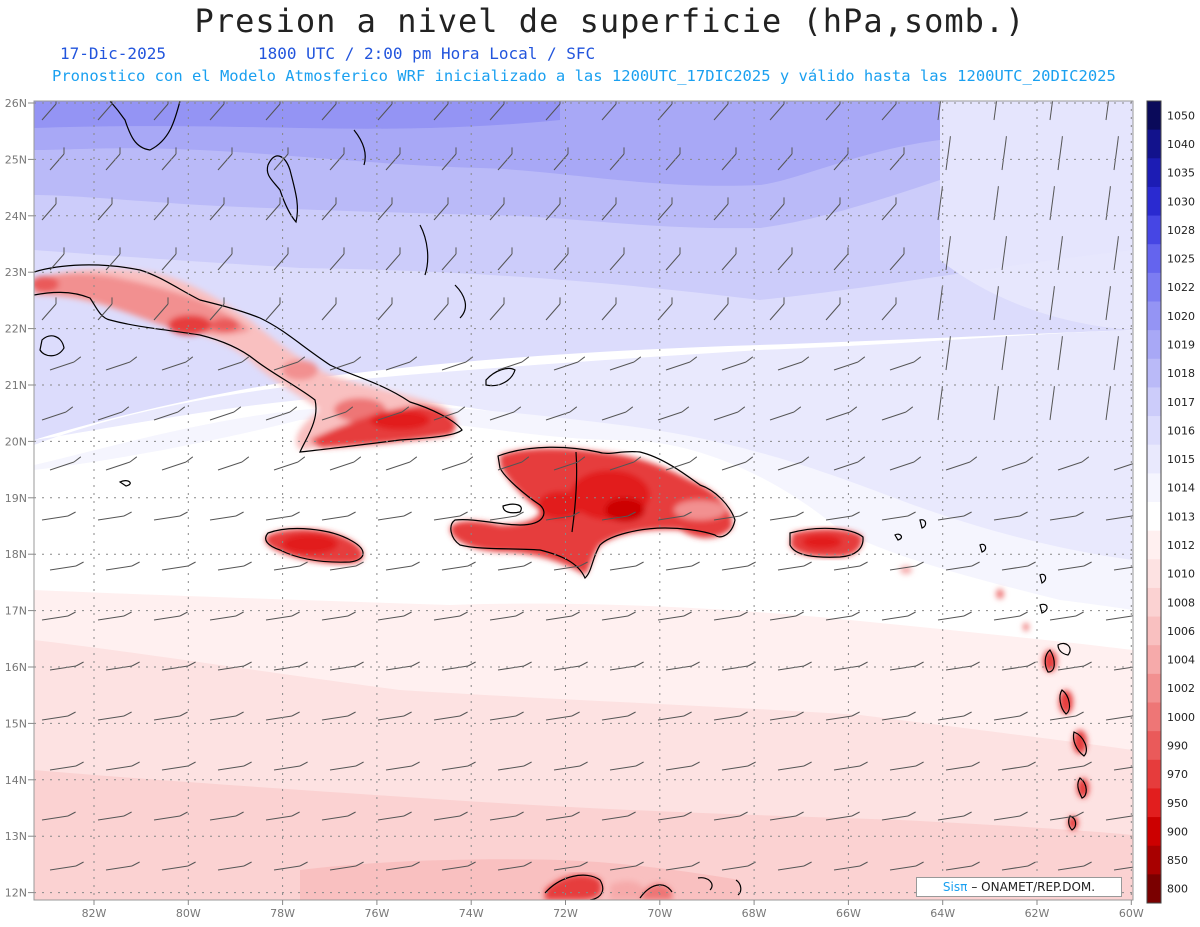 This screenshot has height=927, width=1200. What do you see at coordinates (16, 272) in the screenshot?
I see `lat-label: 23N` at bounding box center [16, 272].